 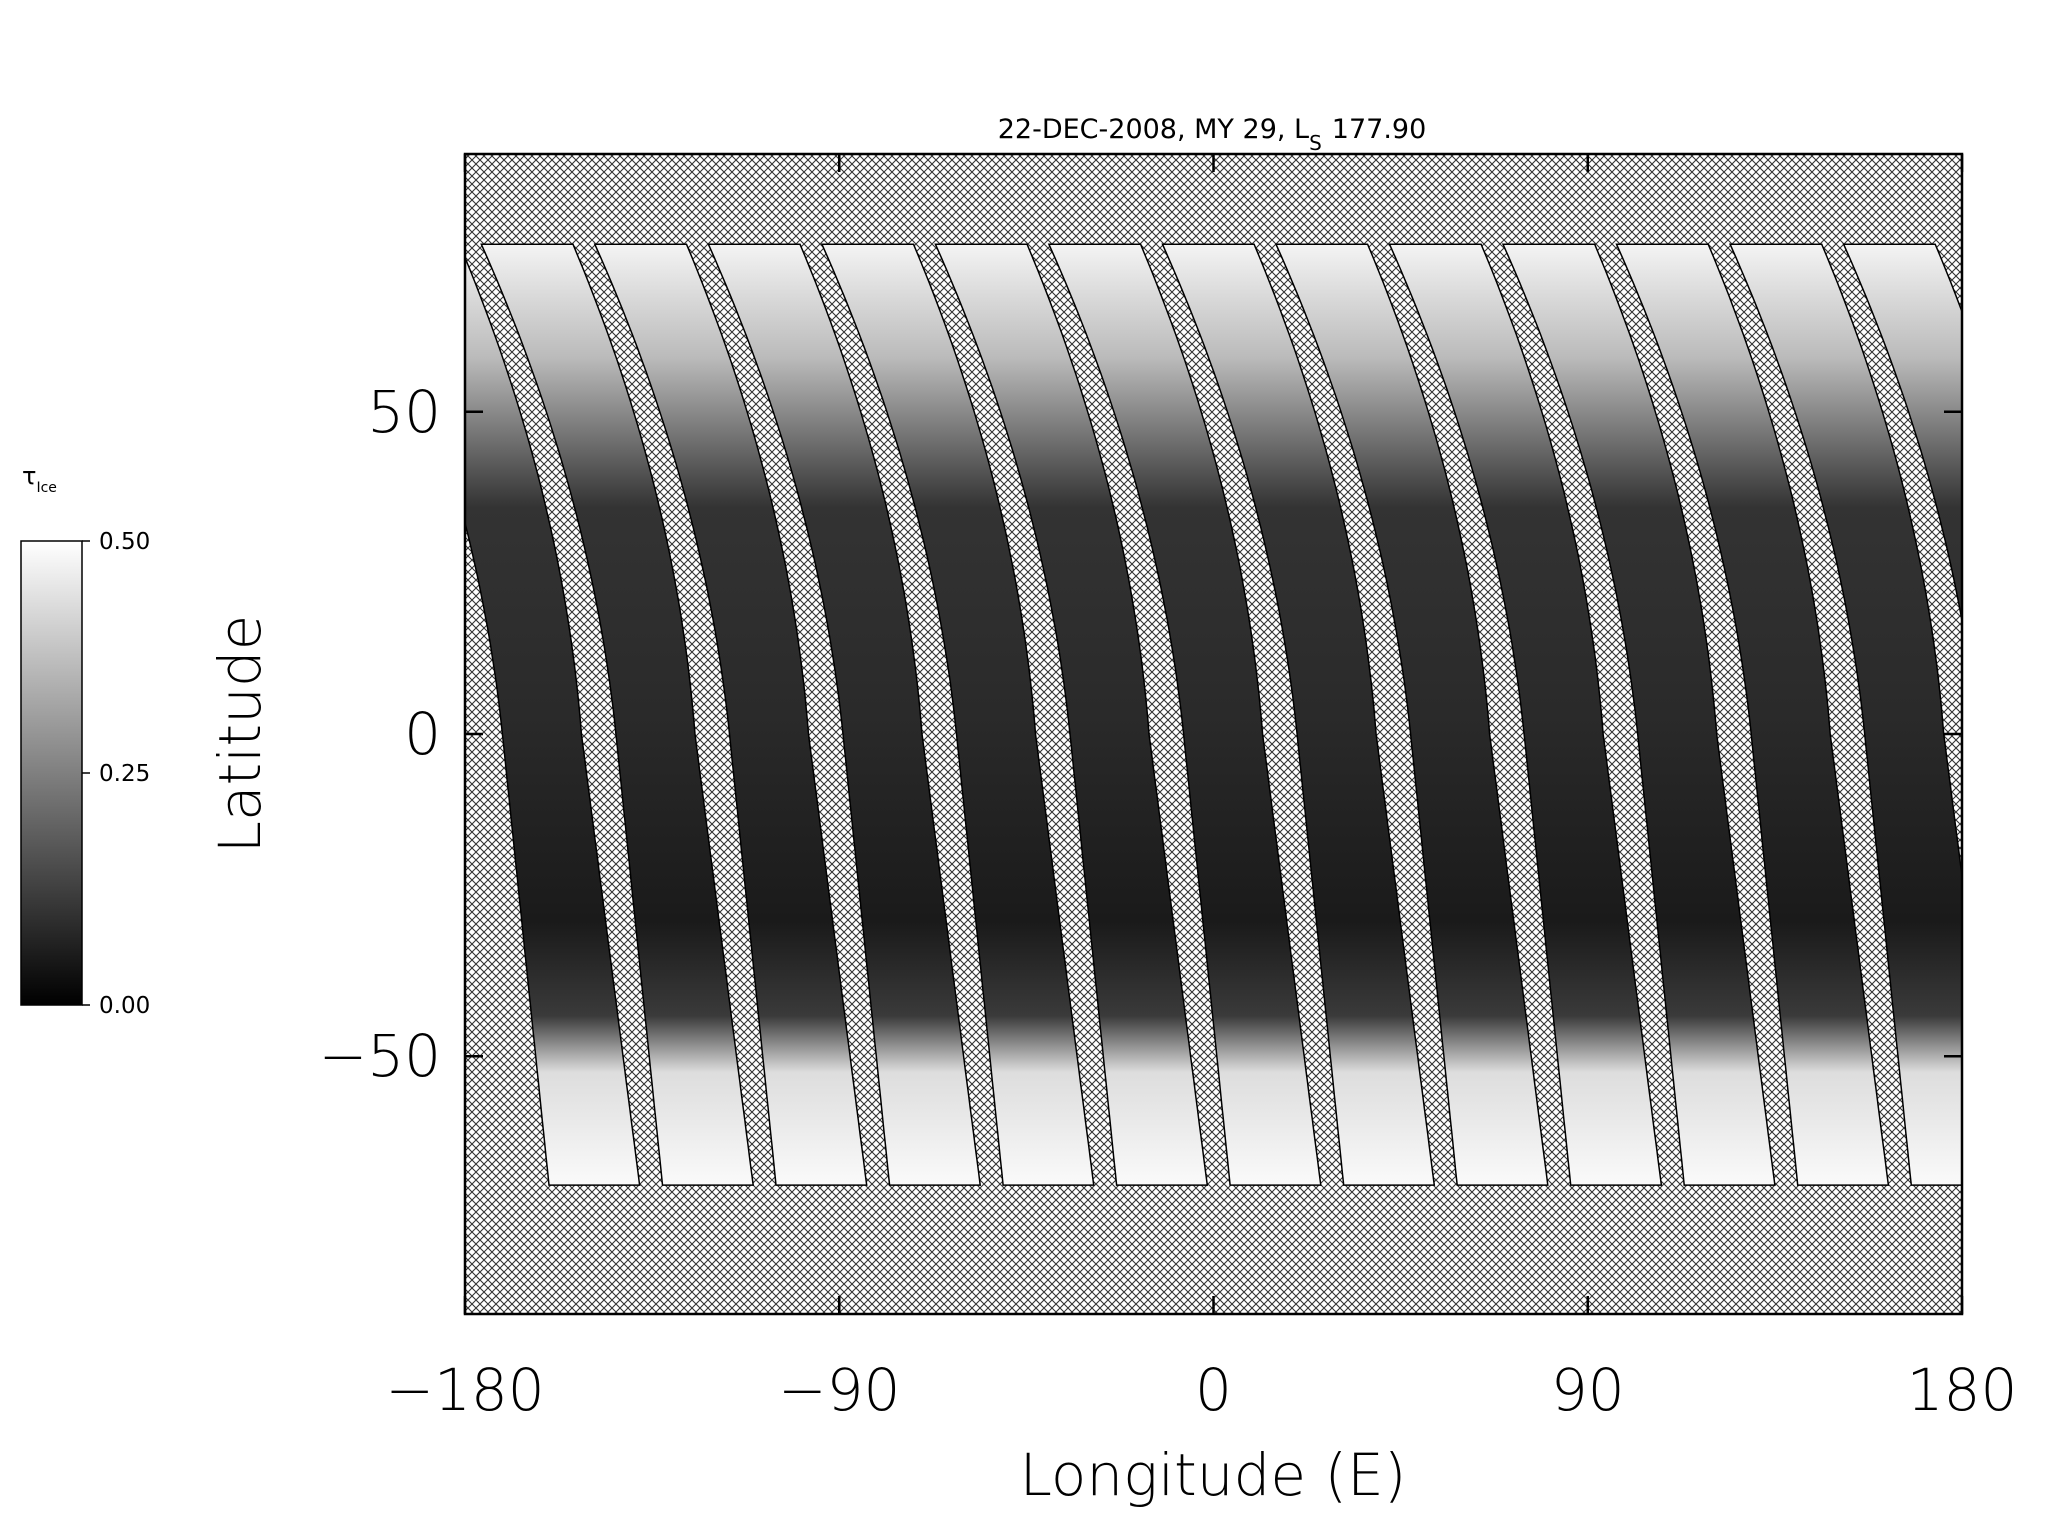 I want to click on colorbar-tick-label: 0.50, so click(x=124, y=542).